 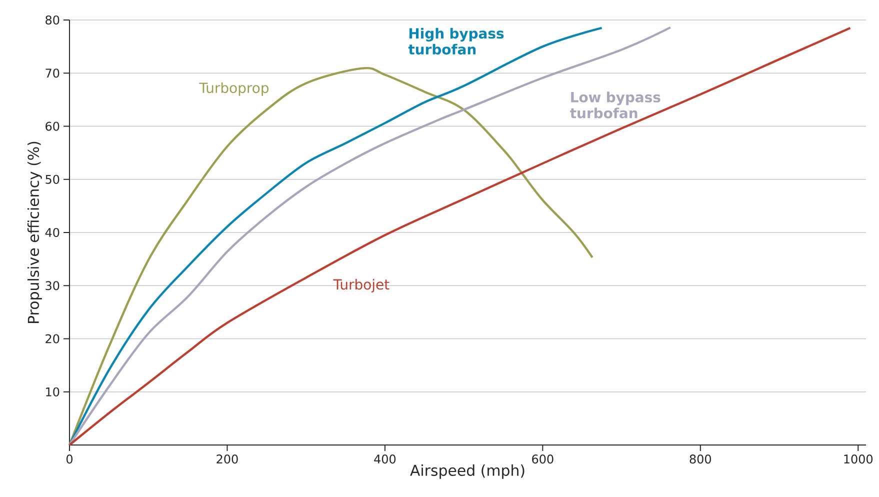 I want to click on x-tick-label: 0, so click(x=69, y=459).